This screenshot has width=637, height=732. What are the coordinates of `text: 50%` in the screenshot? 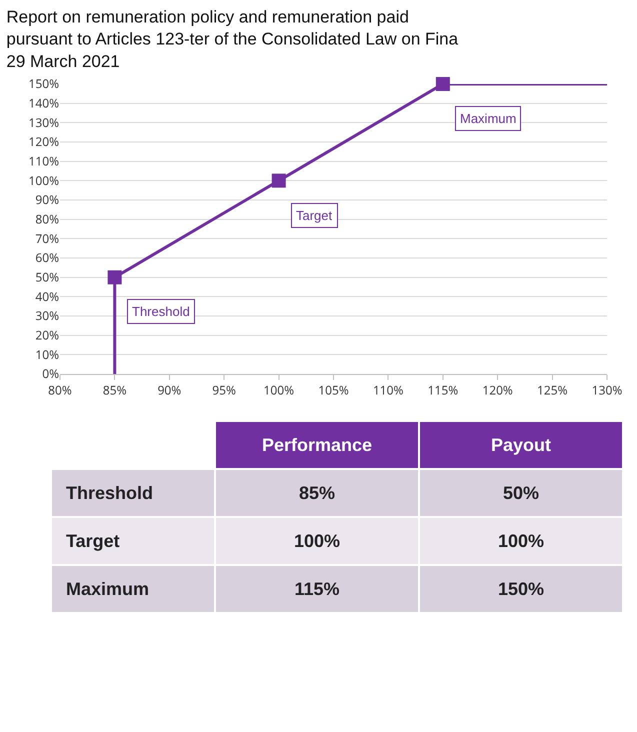 It's located at (521, 493).